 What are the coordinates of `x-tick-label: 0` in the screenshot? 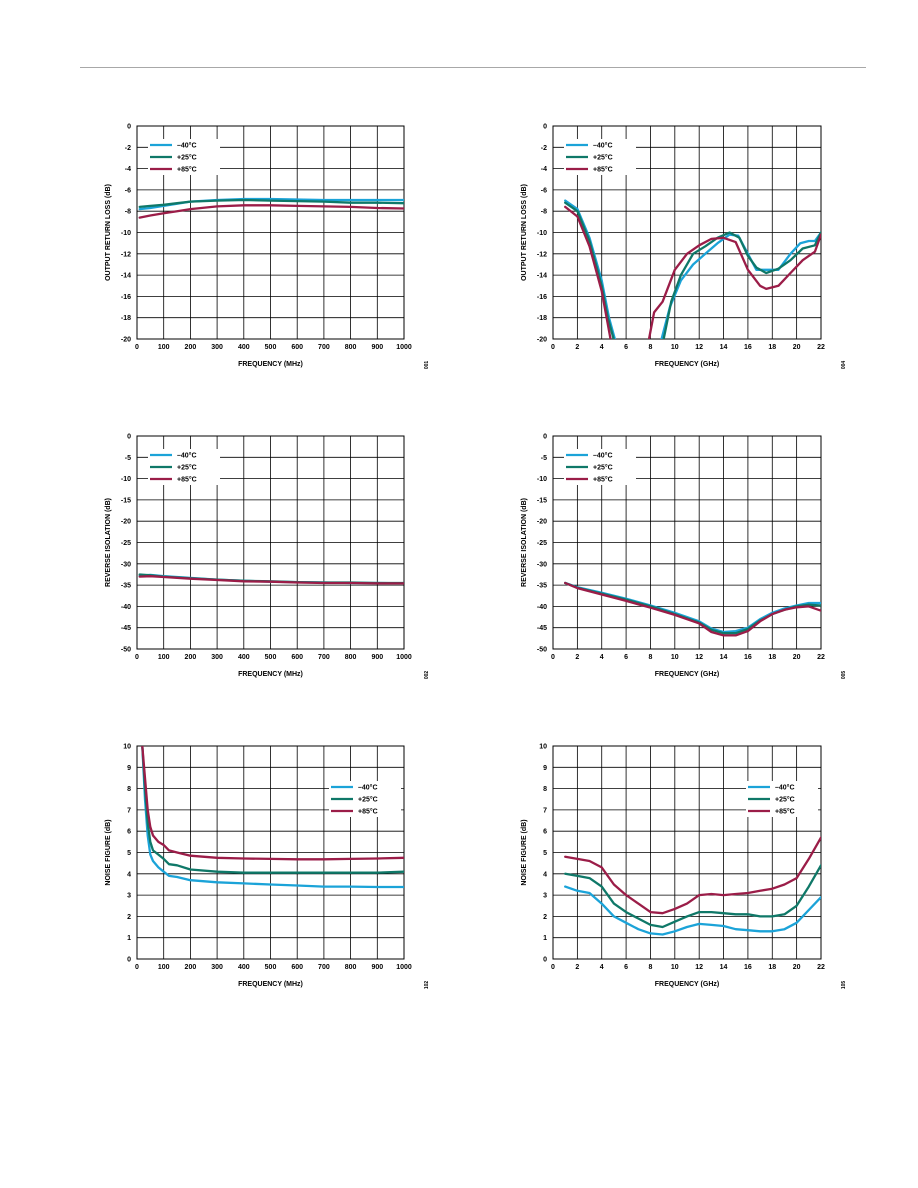 It's located at (553, 657).